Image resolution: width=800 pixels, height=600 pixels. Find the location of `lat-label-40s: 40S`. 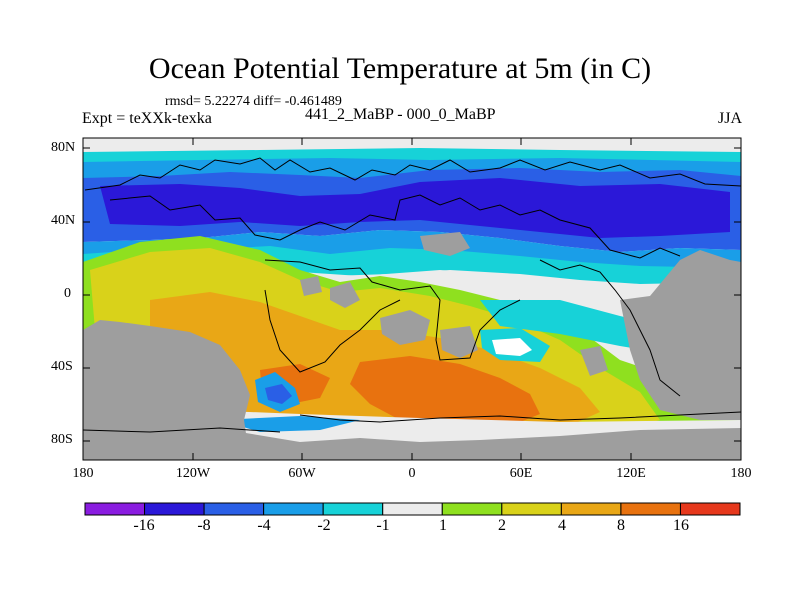

lat-label-40s: 40S is located at coordinates (62, 366).